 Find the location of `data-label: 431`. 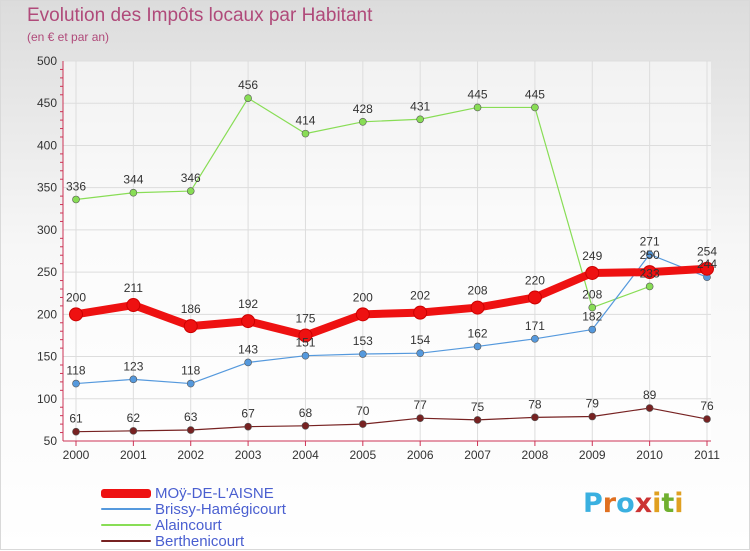

data-label: 431 is located at coordinates (420, 106).